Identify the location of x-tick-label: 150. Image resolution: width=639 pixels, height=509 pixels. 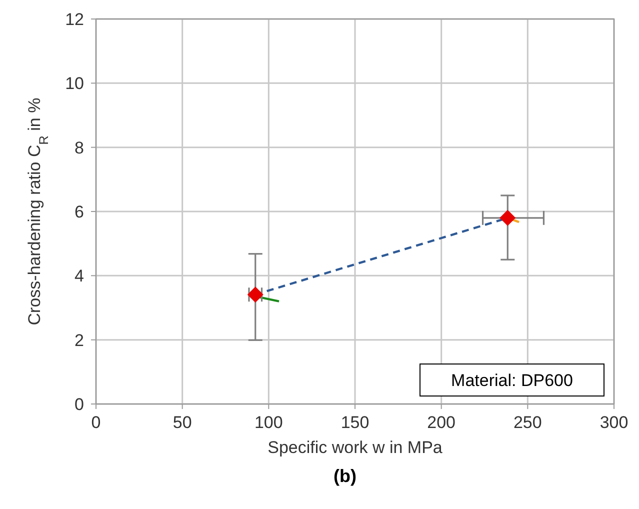
(355, 422).